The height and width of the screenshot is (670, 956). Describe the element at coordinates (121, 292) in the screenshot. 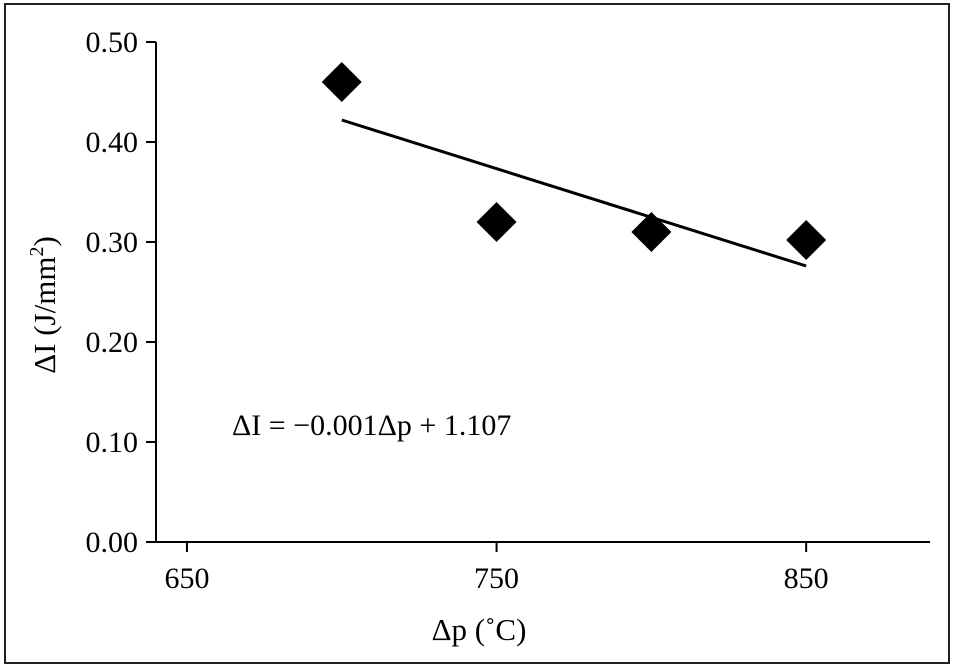

I see `y-ticks: 0.00 0.10 0.20 0.30 0.40 0.50` at that location.